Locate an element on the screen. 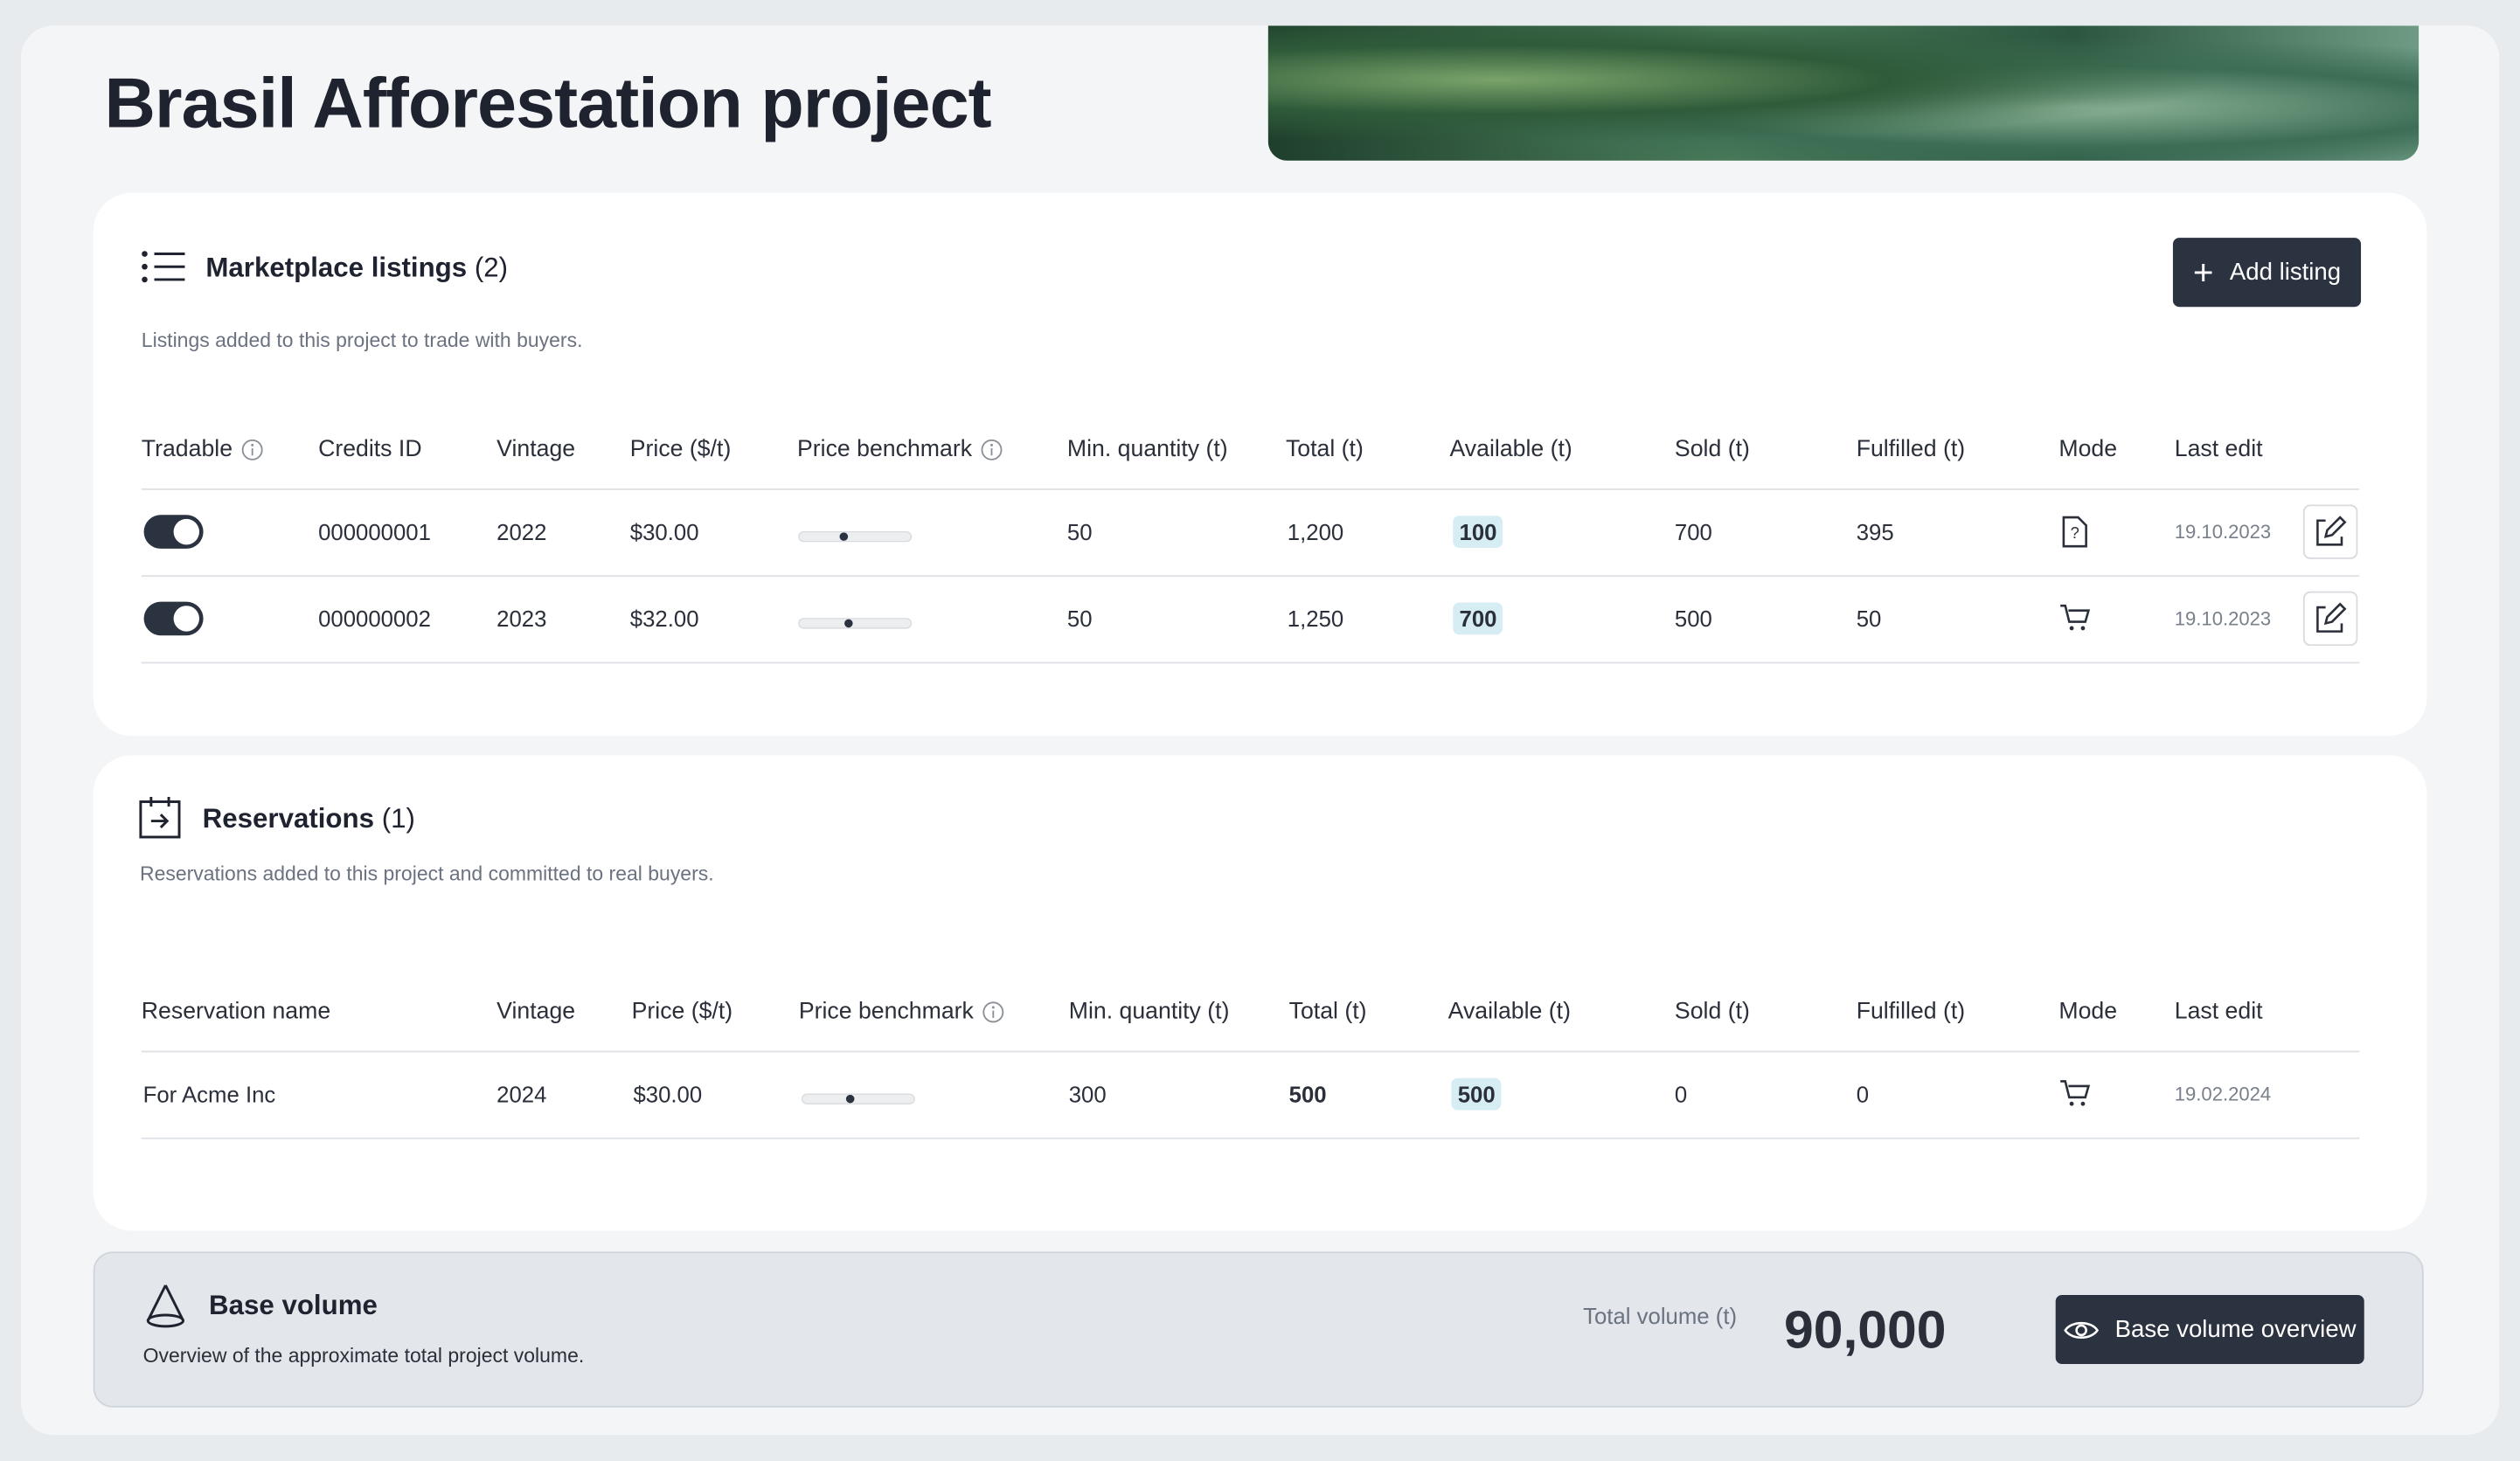 The image size is (2520, 1461). column-header: Tradable is located at coordinates (202, 450).